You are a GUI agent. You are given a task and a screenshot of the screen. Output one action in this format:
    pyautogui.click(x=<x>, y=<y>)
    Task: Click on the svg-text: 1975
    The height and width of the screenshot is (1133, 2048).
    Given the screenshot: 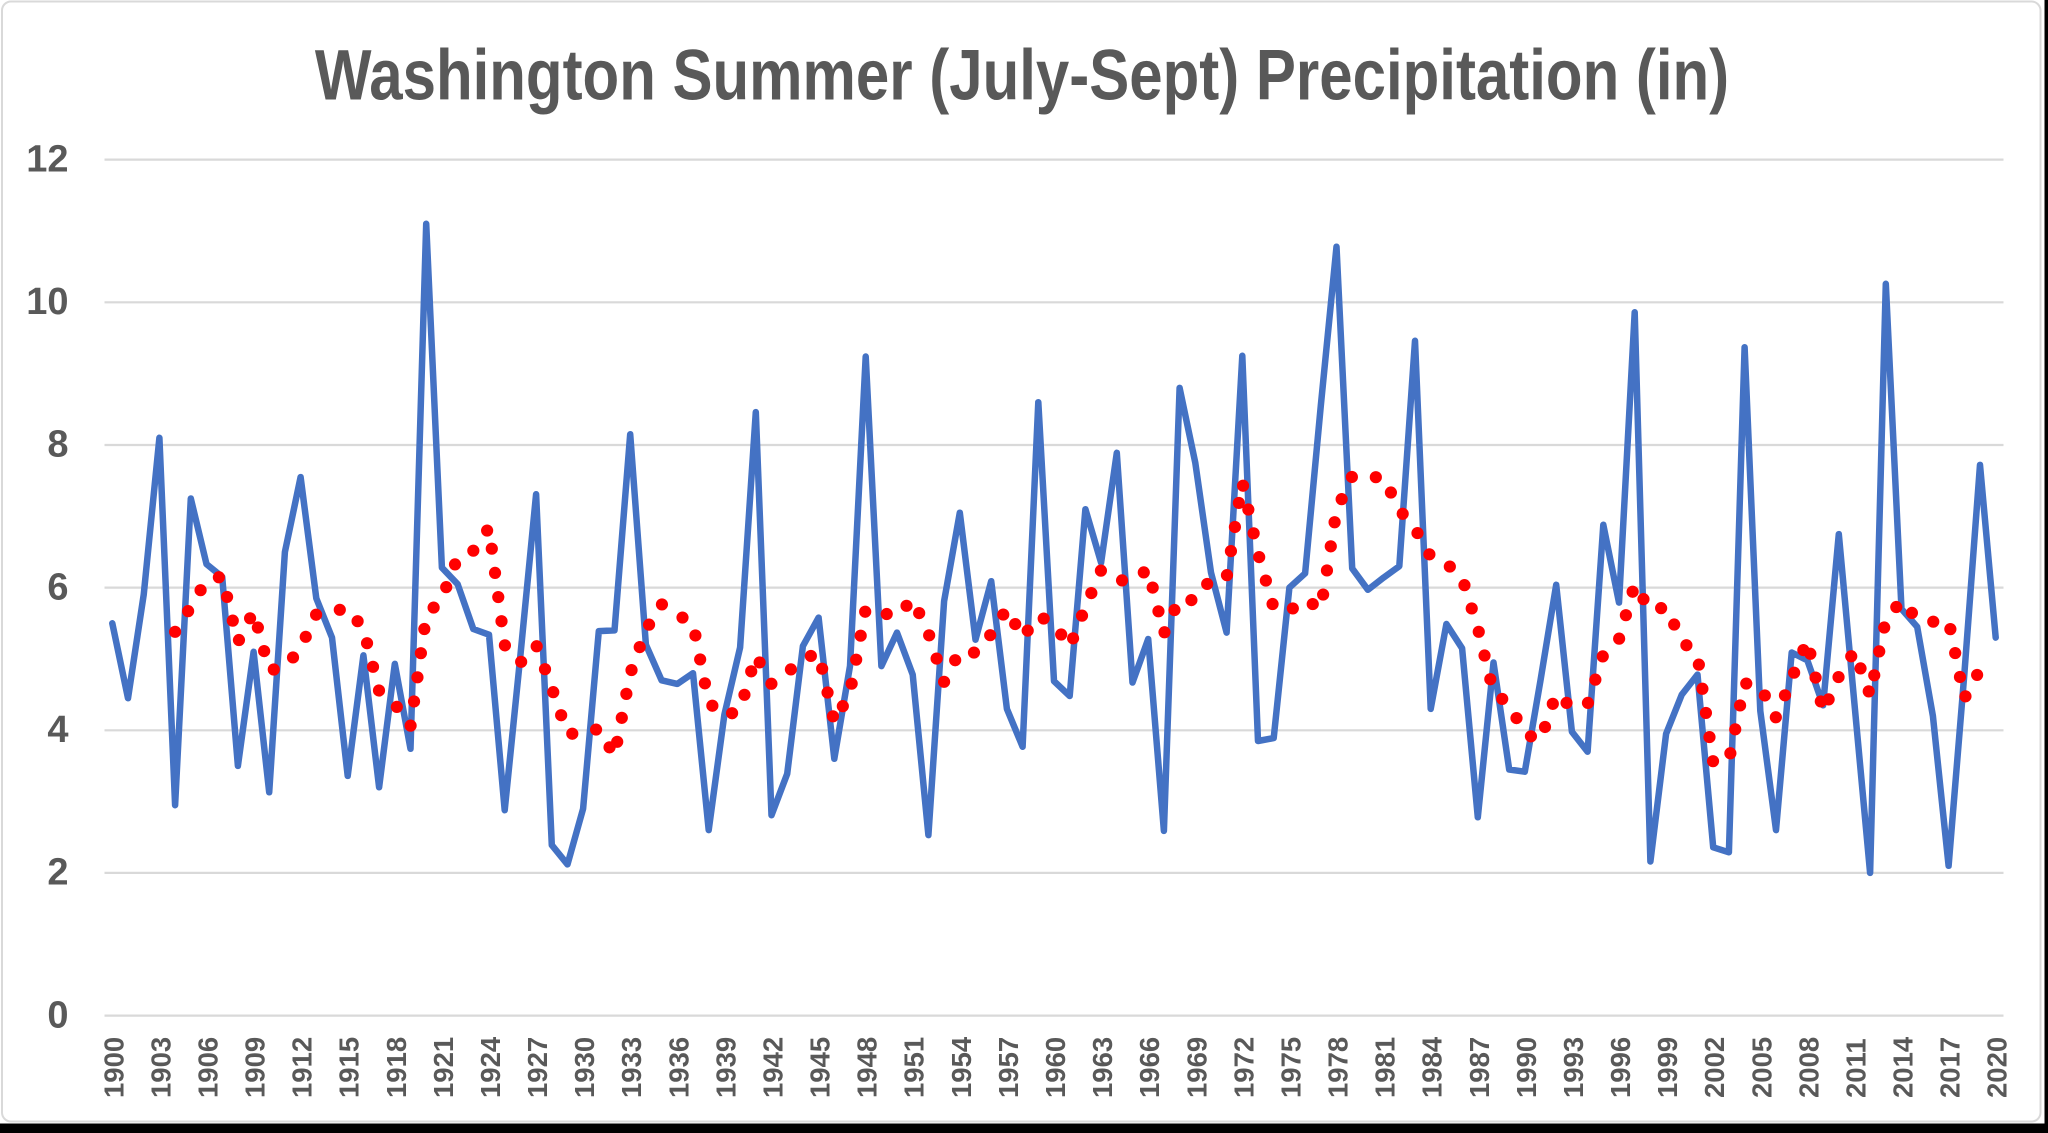 What is the action you would take?
    pyautogui.click(x=1290, y=1067)
    